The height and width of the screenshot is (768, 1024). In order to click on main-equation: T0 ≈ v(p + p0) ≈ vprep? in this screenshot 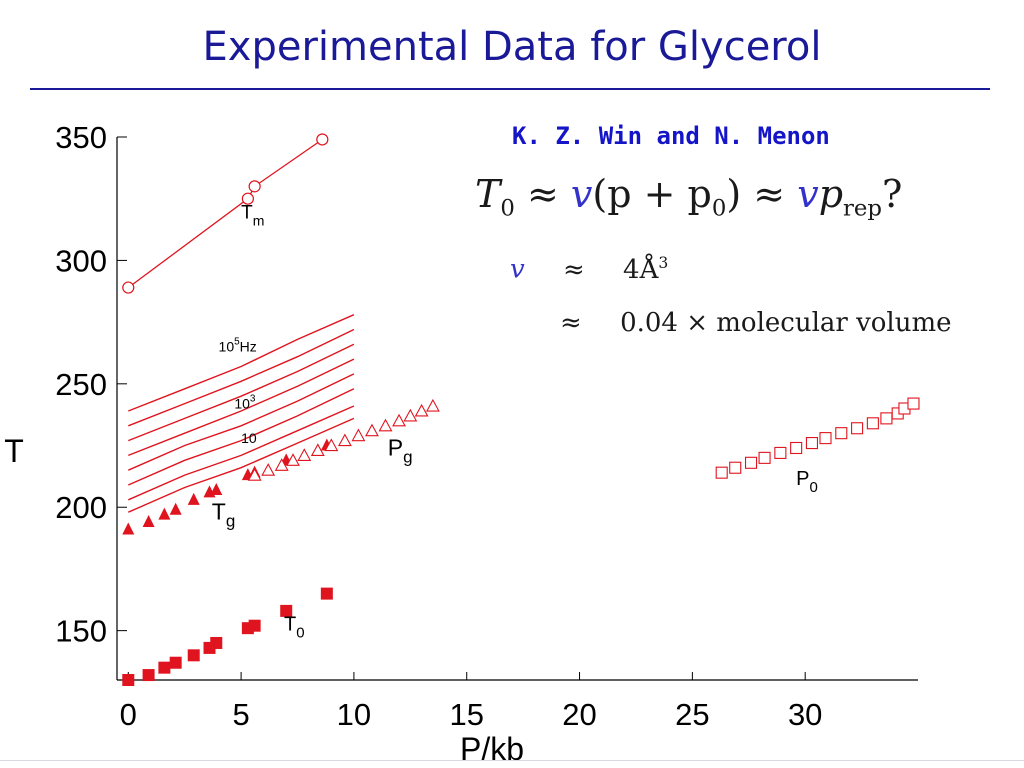, I will do `click(688, 197)`.